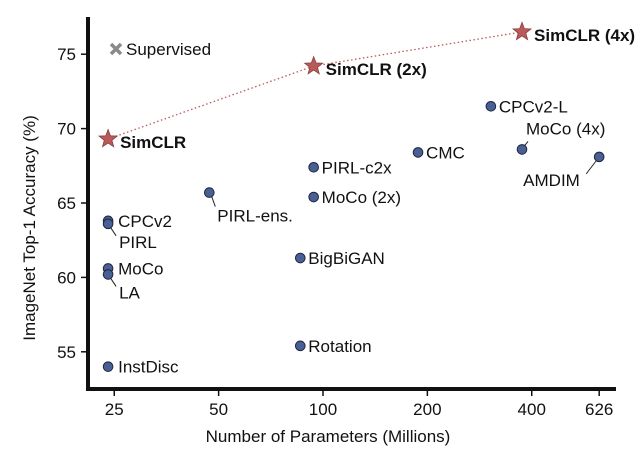  What do you see at coordinates (313, 197) in the screenshot?
I see `point-moco-2x` at bounding box center [313, 197].